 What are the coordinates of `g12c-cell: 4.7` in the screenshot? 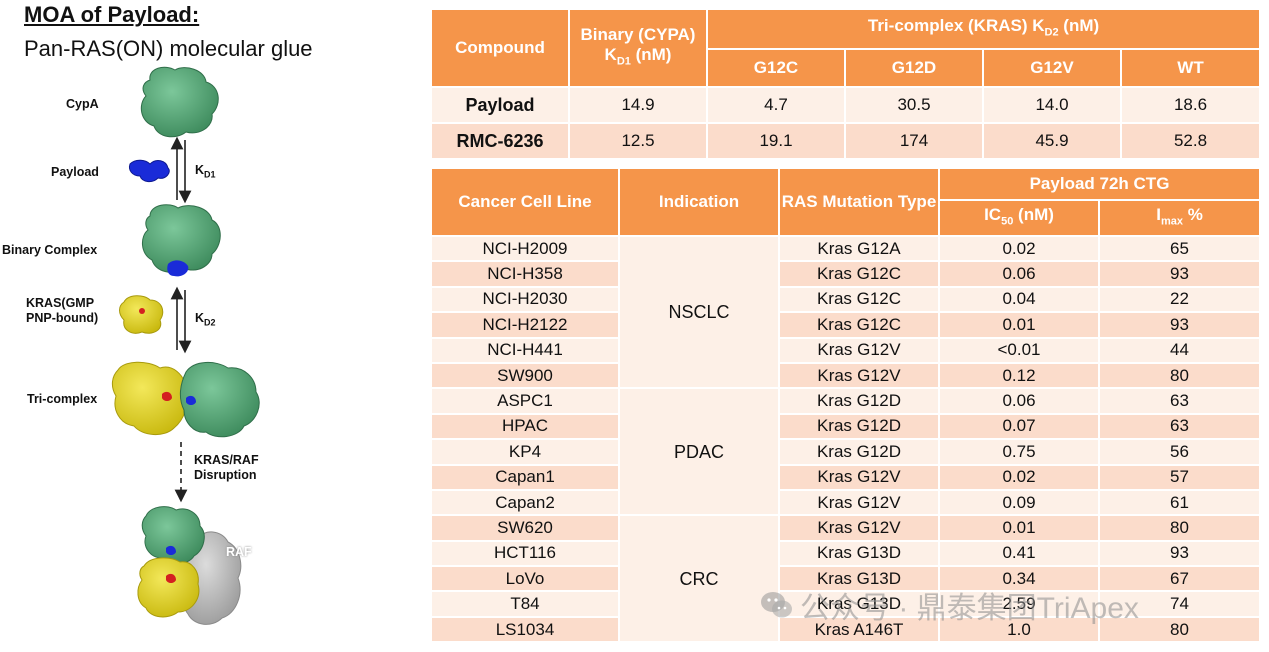 It's located at (776, 105).